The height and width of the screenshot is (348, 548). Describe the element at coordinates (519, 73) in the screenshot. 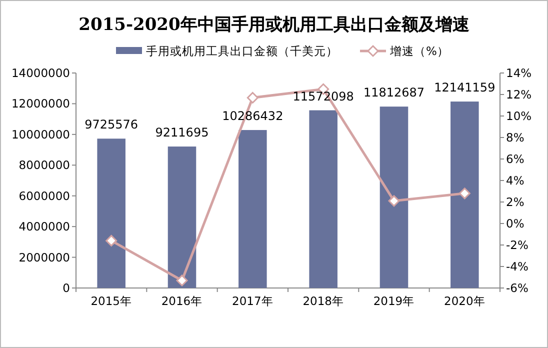

I see `y2-tick-label: 14%` at that location.